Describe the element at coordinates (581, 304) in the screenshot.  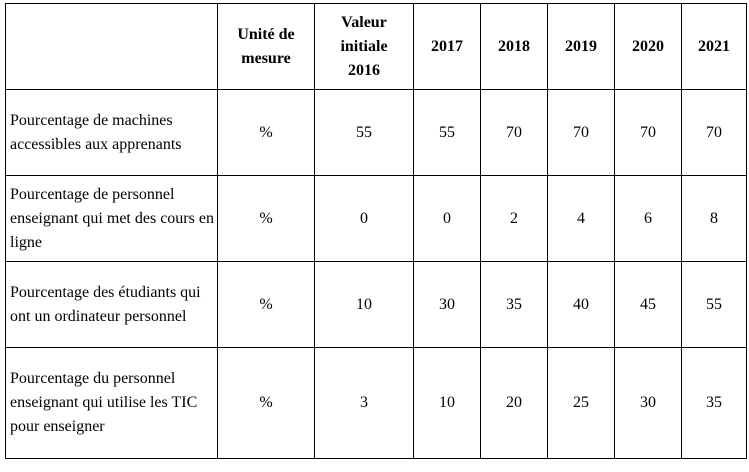
I see `value-cell: 40` at that location.